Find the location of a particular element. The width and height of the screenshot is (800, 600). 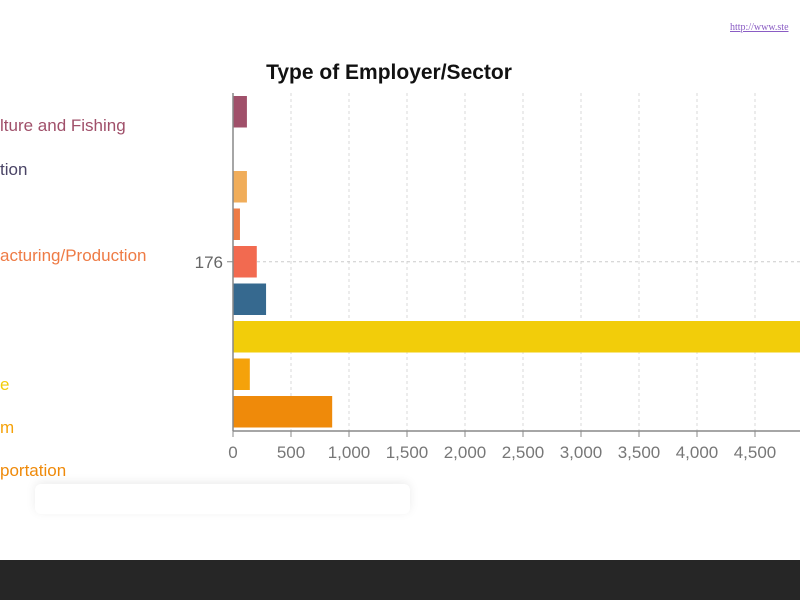

x-tick-label: 1,000 is located at coordinates (349, 452).